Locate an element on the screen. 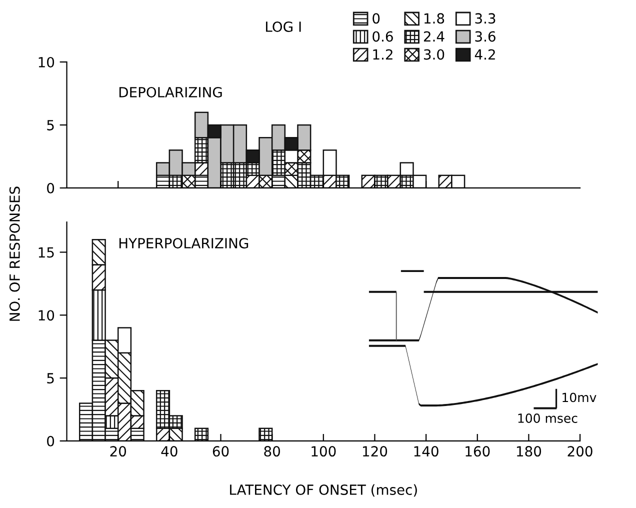  x-tick-label: 200 is located at coordinates (580, 451).